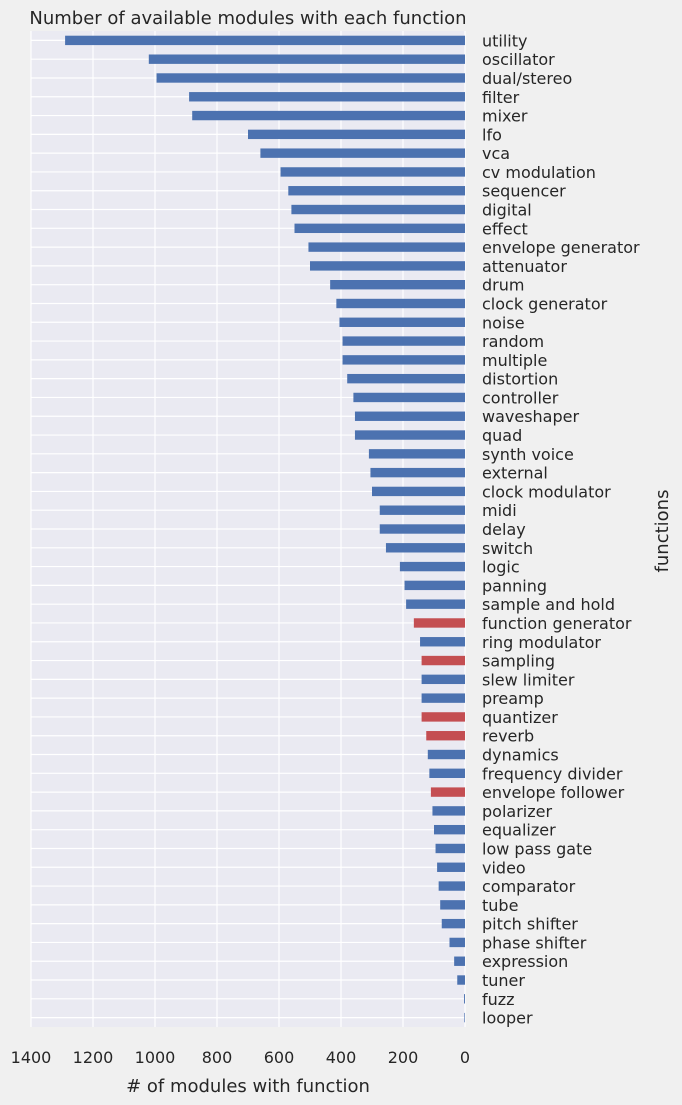 This screenshot has width=682, height=1105. What do you see at coordinates (546, 491) in the screenshot?
I see `category-label: clock modulator` at bounding box center [546, 491].